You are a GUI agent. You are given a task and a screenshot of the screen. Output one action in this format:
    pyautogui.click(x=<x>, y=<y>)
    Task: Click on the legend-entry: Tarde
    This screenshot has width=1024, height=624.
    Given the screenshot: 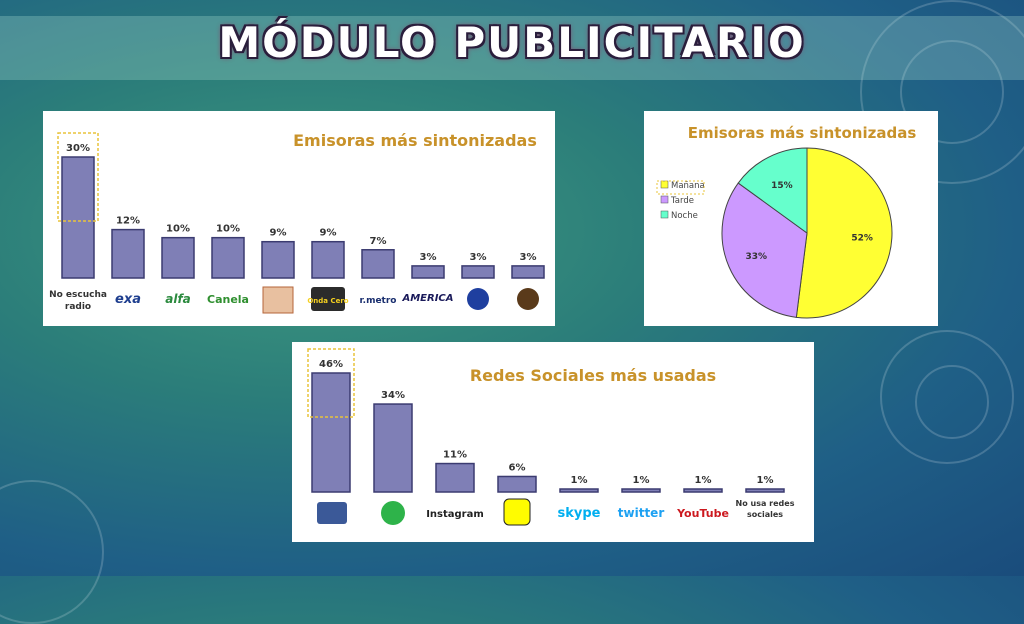 What is the action you would take?
    pyautogui.click(x=682, y=201)
    